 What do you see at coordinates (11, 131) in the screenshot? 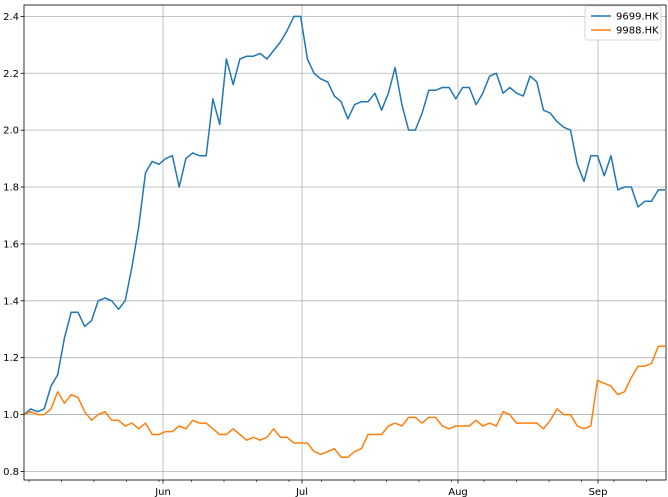
I see `y-tick-label: 2.0` at bounding box center [11, 131].